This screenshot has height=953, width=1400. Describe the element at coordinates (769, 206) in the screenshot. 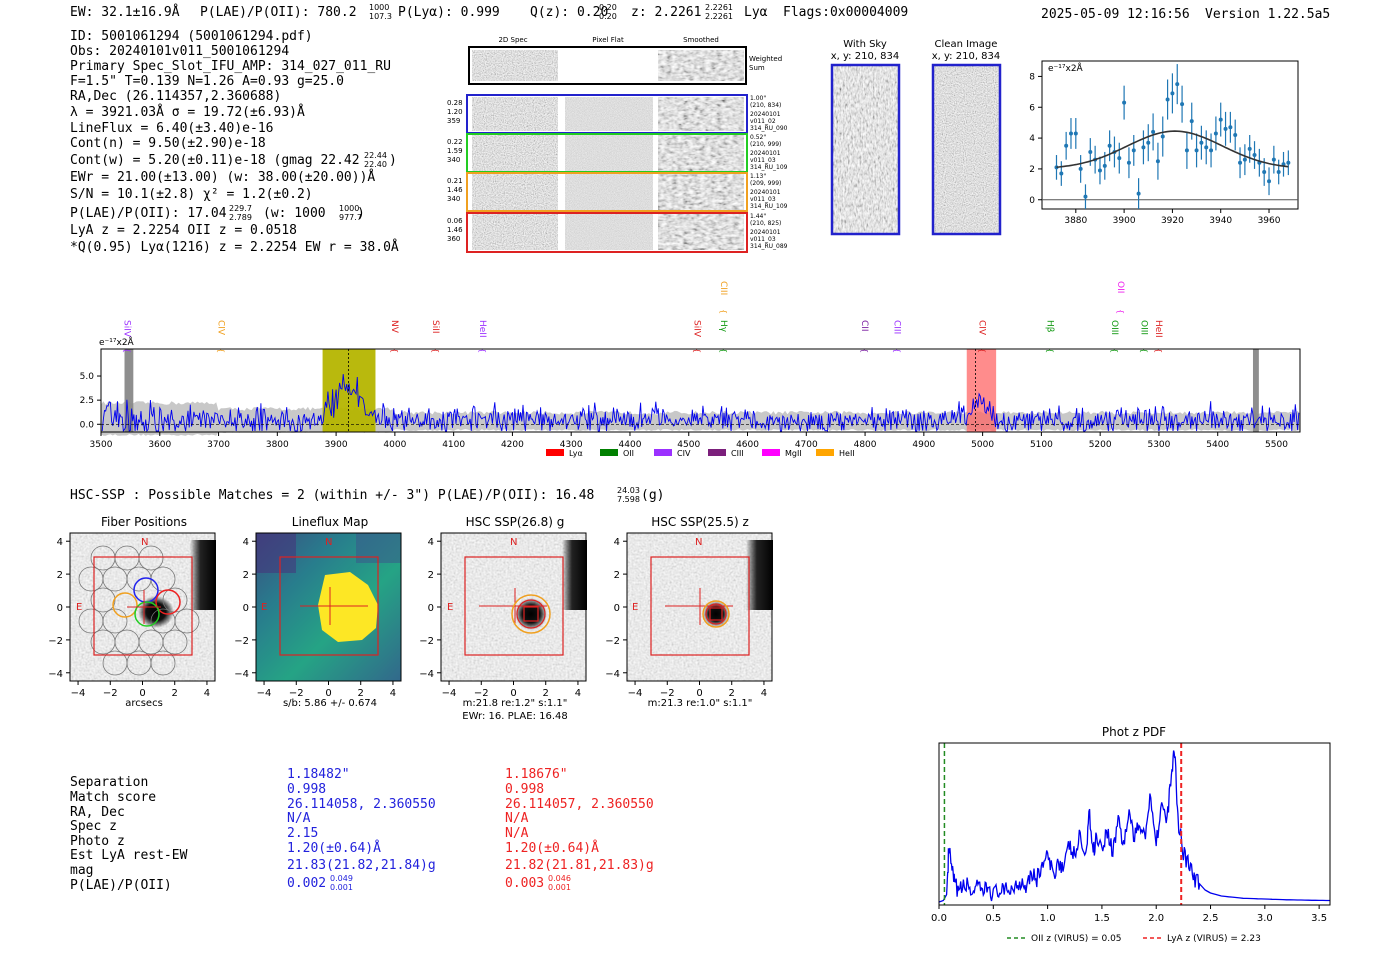

I see `fiber-2-right-4: 314_RU_109` at that location.